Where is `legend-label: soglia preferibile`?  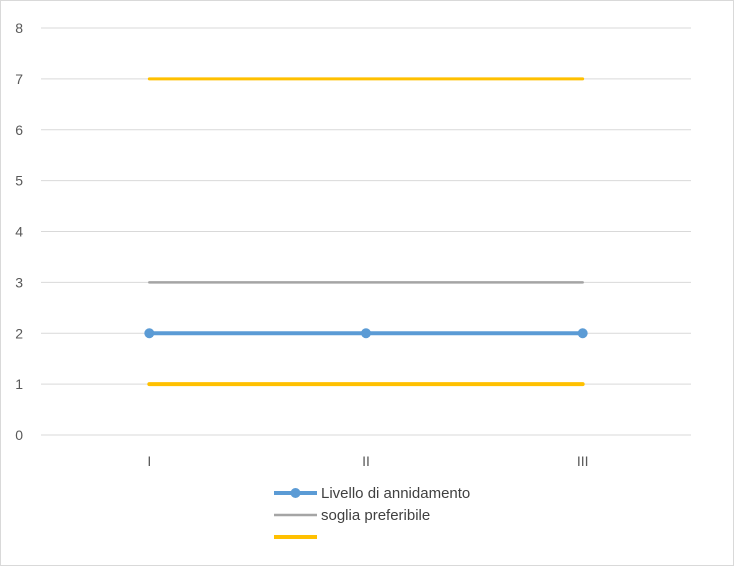 legend-label: soglia preferibile is located at coordinates (375, 515).